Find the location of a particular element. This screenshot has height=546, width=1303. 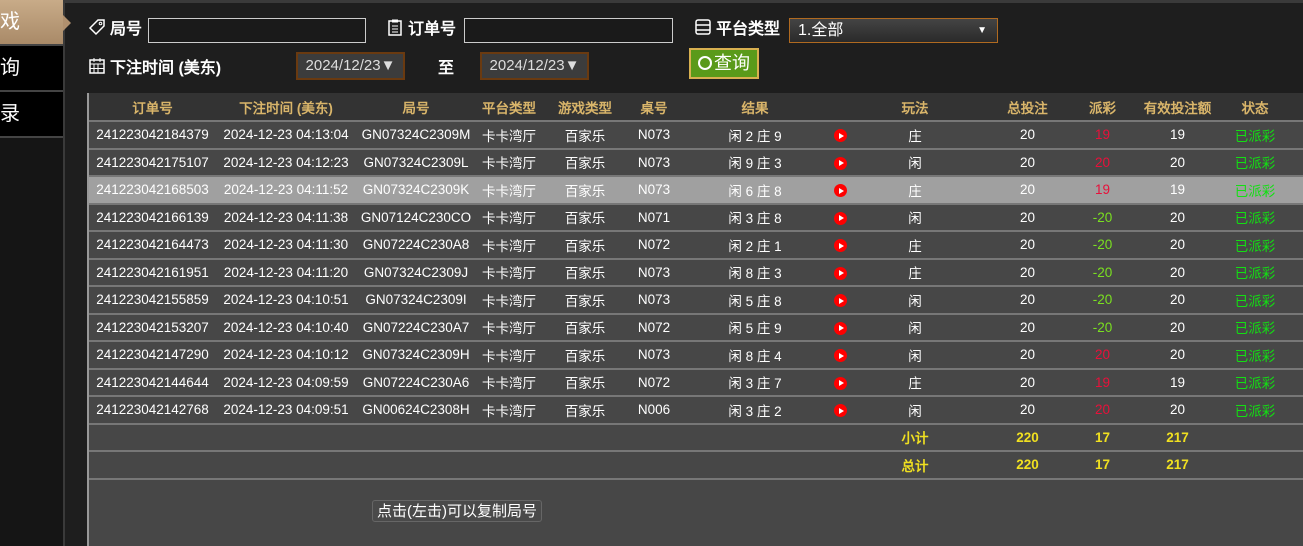

round-id-cell: GN07324C2309K is located at coordinates (416, 190).